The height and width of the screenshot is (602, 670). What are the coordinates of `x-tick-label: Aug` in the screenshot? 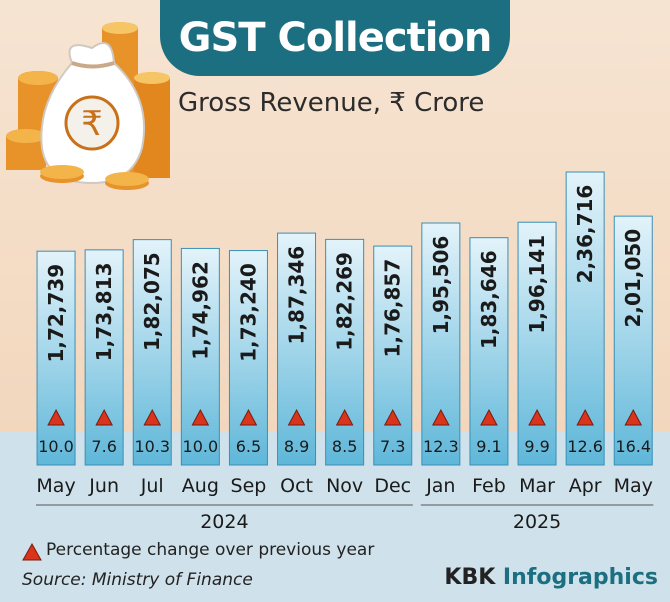 It's located at (200, 486).